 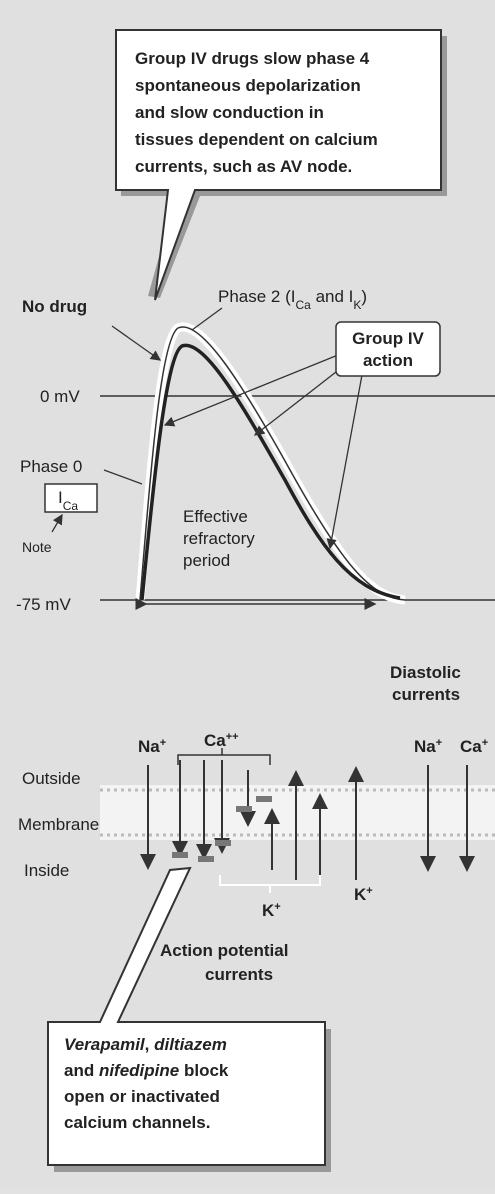 I want to click on no-drug-curve, so click(x=272, y=463).